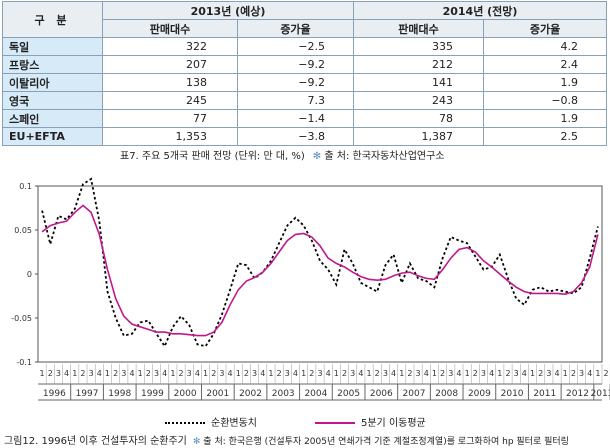  Describe the element at coordinates (315, 394) in the screenshot. I see `x-year-label: 2004` at that location.